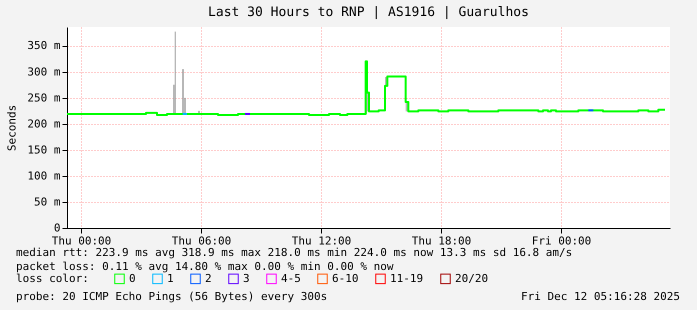  I want to click on y-tick-label: 50 m, so click(47, 201).